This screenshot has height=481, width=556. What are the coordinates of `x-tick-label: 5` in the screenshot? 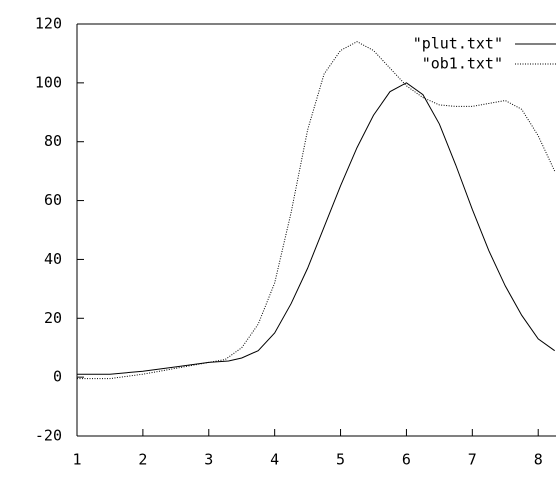 It's located at (340, 460).